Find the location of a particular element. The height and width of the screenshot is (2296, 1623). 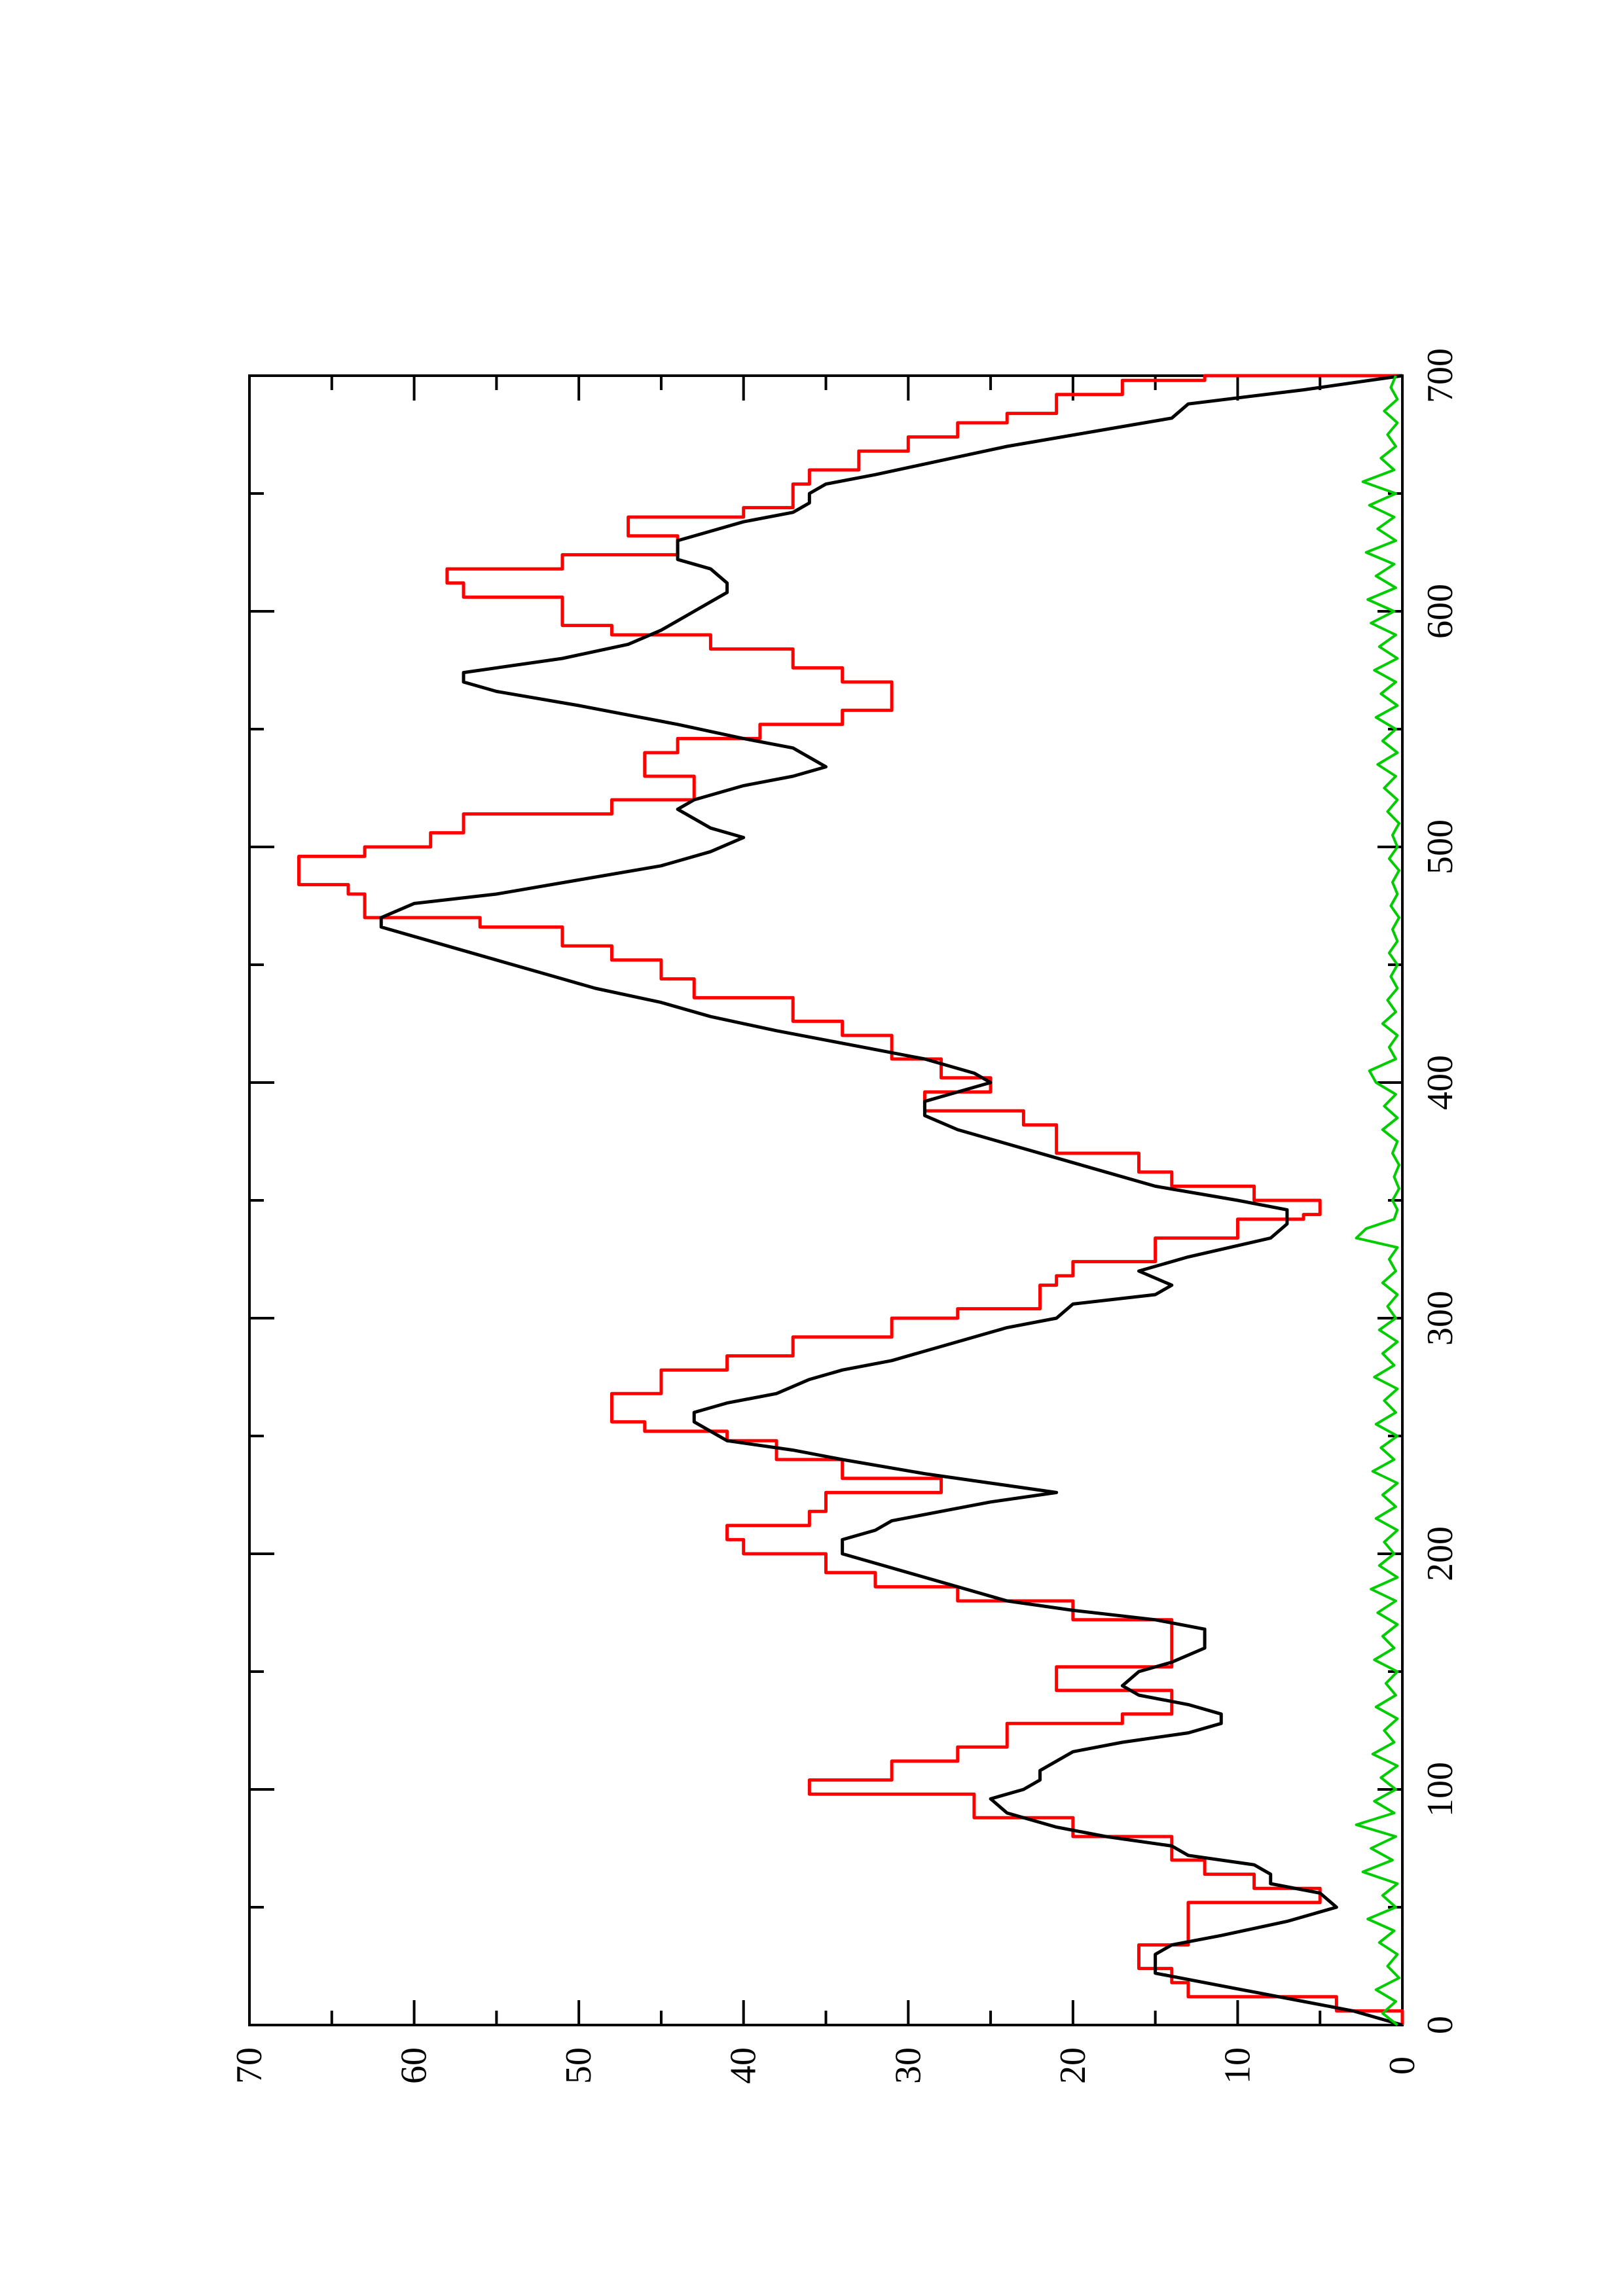

x-tick-label: 700 is located at coordinates (1440, 376).